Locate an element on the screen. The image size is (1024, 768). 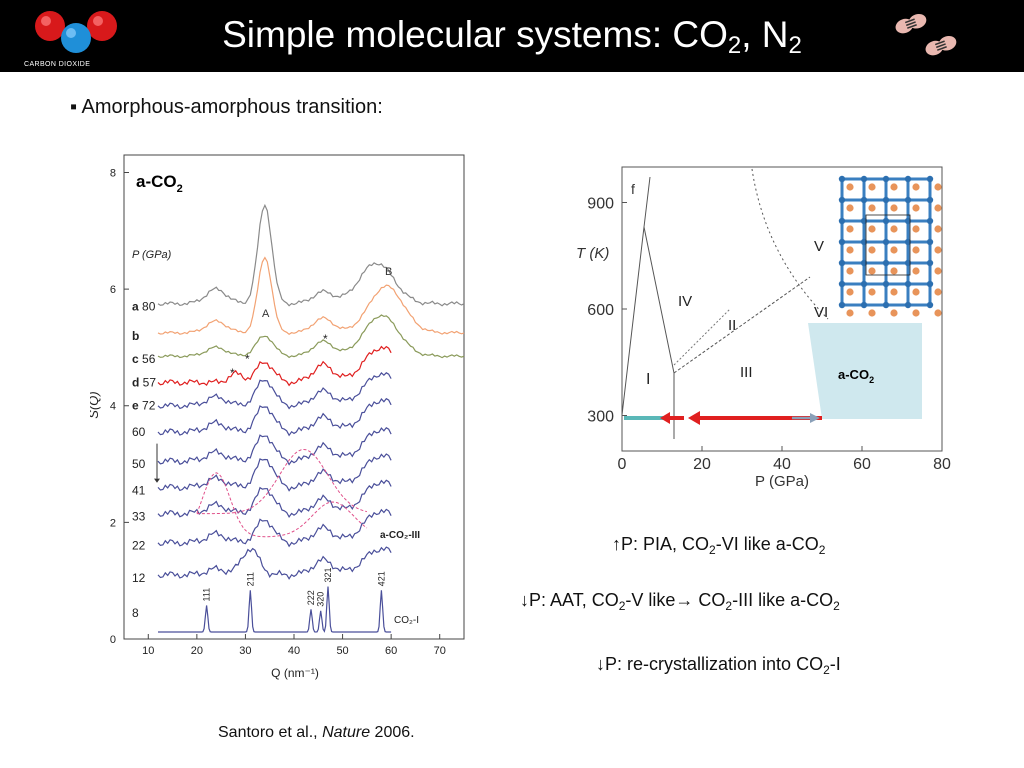
note-pia: ↑P: PIA, CO2-VI like a-CO2 is located at coordinates (719, 545).